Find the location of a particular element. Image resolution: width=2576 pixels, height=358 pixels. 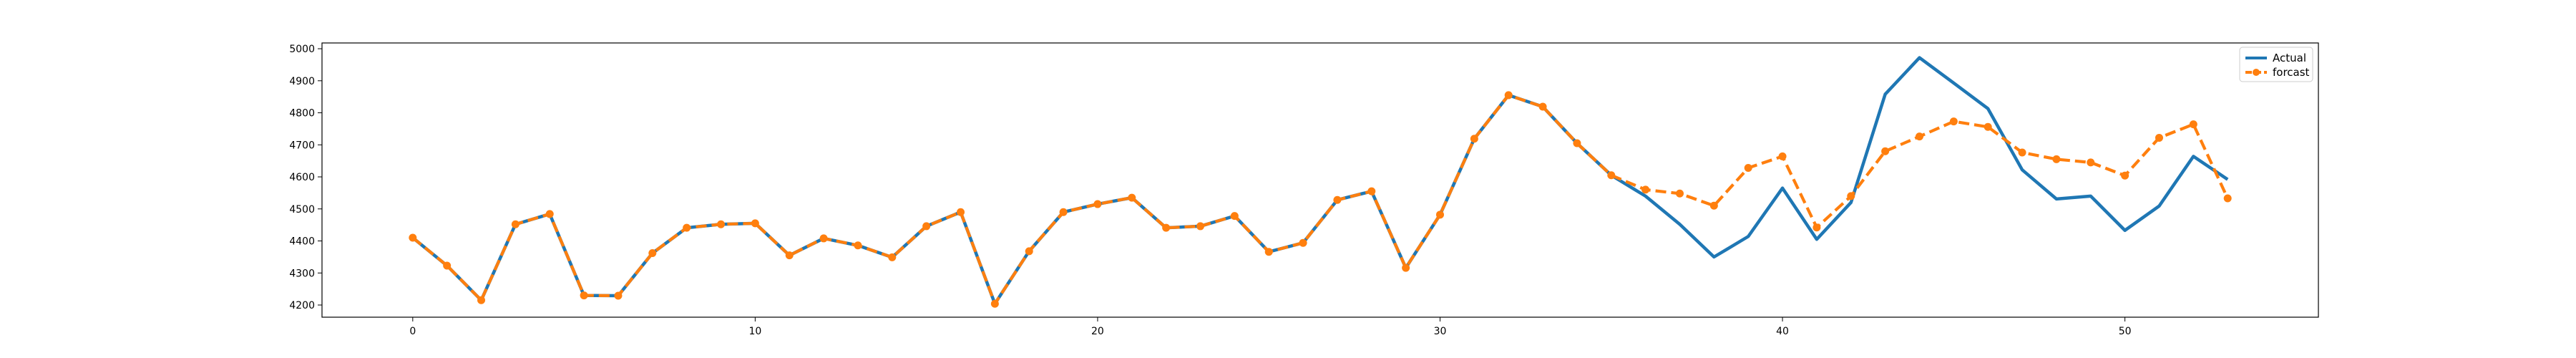

x-tick-label: 50 is located at coordinates (2125, 331).